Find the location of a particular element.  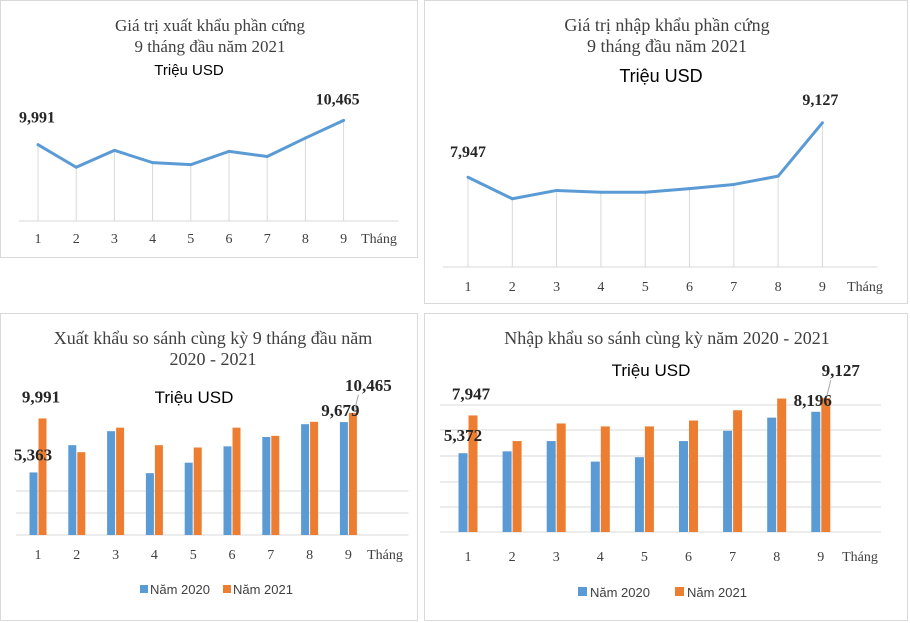

bars is located at coordinates (644, 465).